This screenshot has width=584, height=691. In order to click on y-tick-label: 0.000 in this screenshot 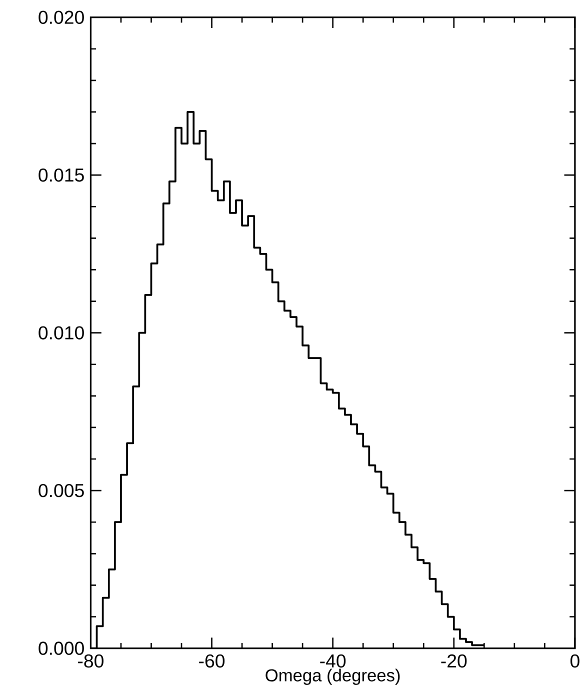, I will do `click(61, 648)`.